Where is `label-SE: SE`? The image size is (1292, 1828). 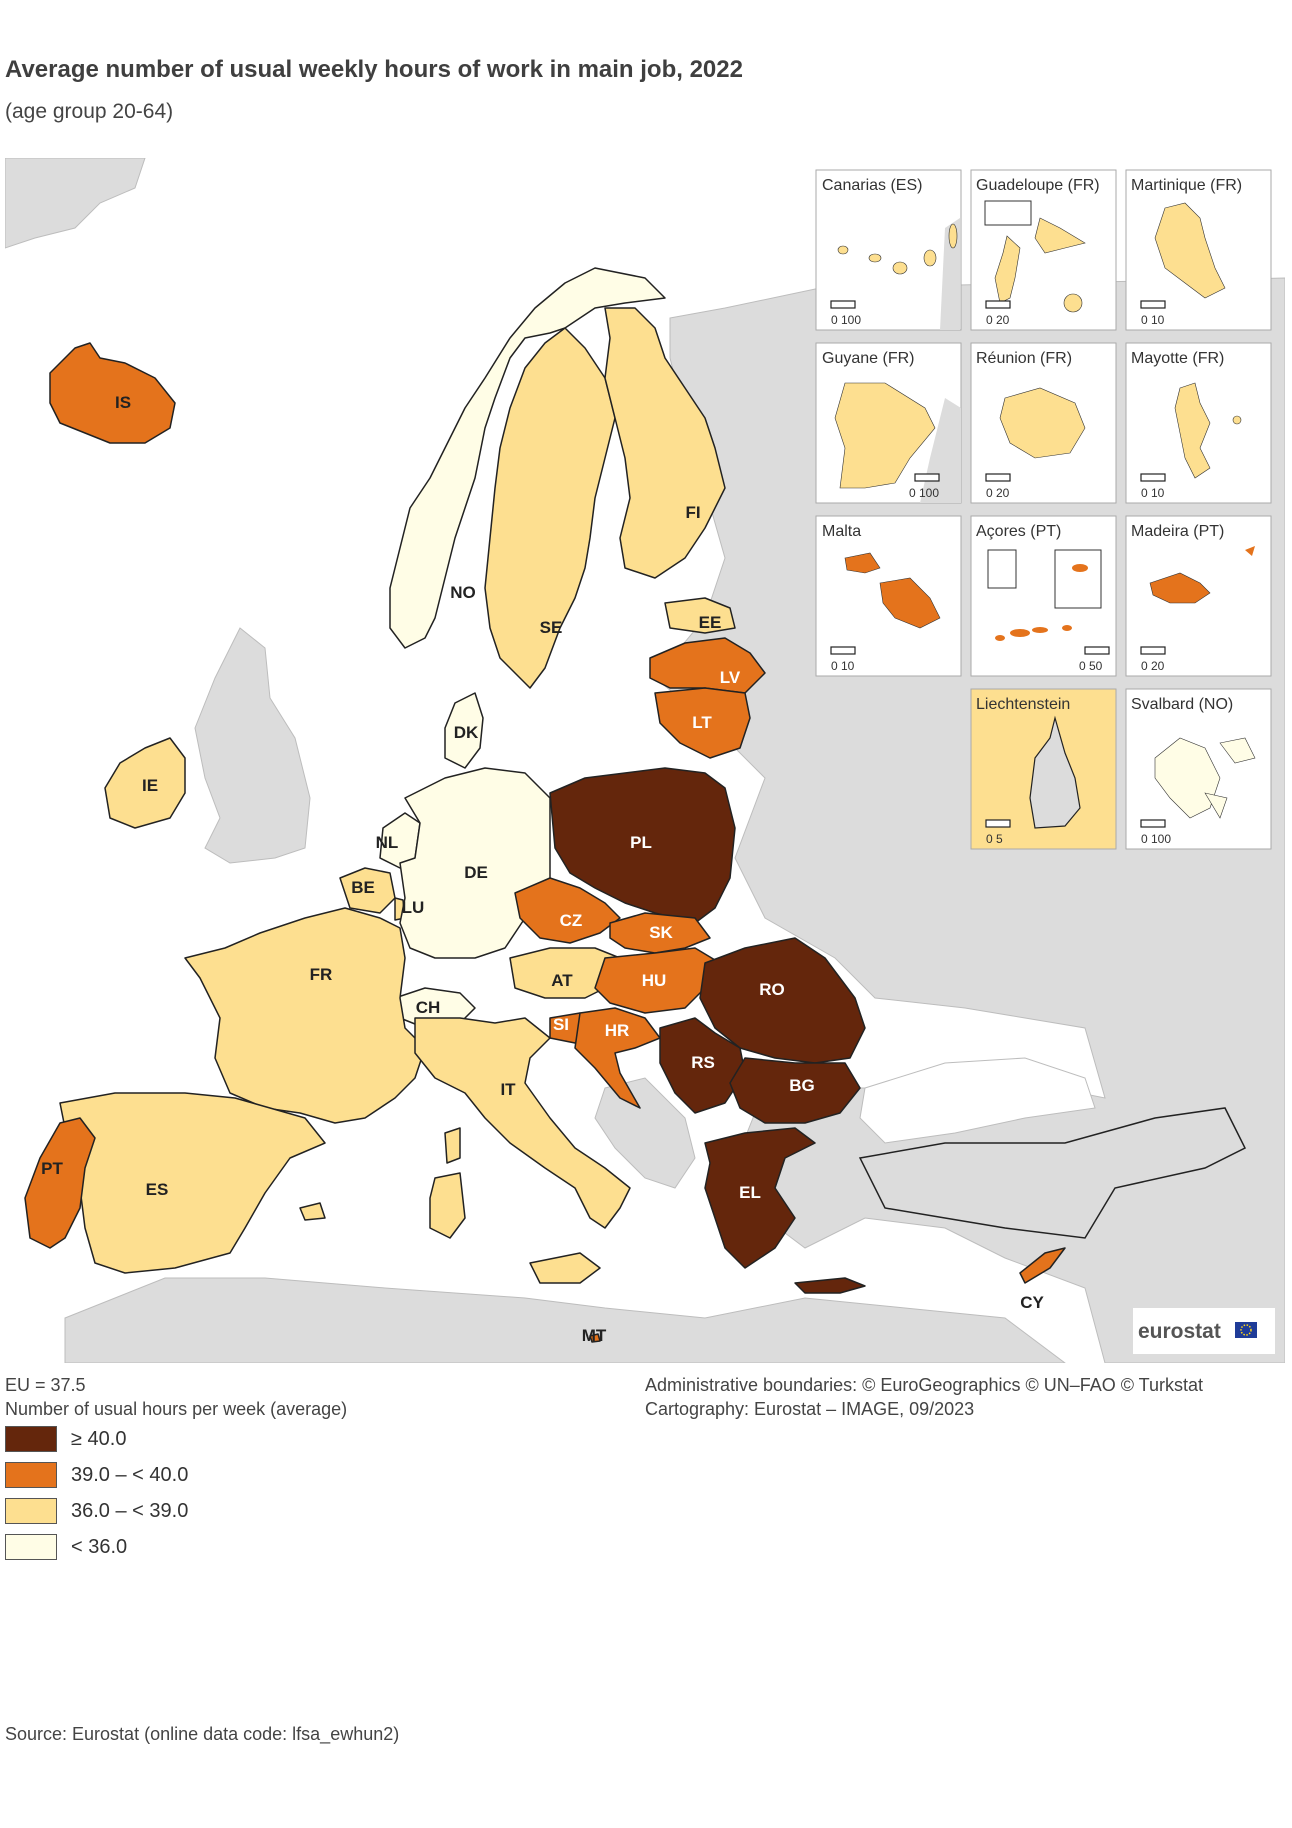 label-SE: SE is located at coordinates (551, 627).